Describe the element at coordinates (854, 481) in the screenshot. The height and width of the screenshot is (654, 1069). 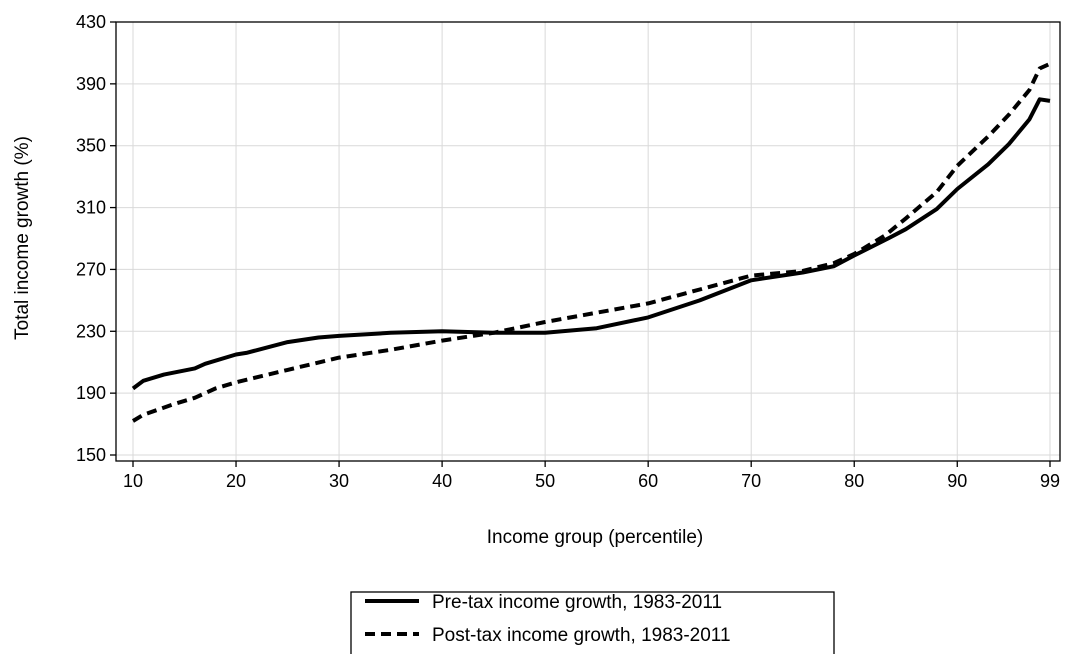
I see `x-tick-label: 80` at that location.